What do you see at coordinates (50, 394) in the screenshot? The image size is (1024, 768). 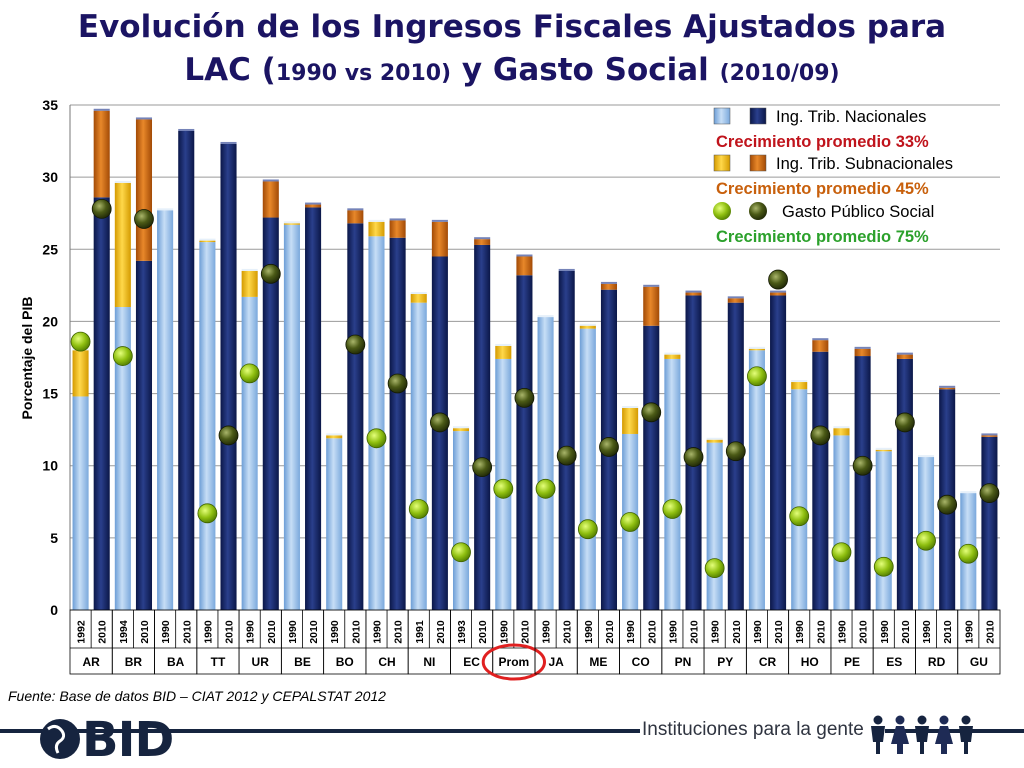 I see `y-tick-label: 15` at bounding box center [50, 394].